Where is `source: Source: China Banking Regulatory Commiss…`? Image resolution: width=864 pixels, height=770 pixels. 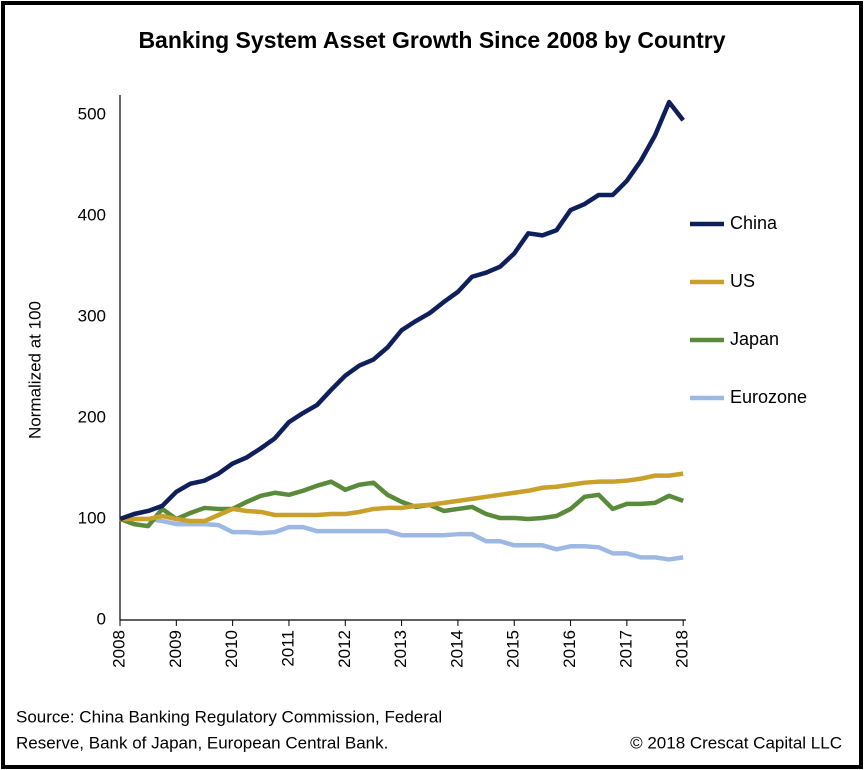
source: Source: China Banking Regulatory Commiss… is located at coordinates (229, 716).